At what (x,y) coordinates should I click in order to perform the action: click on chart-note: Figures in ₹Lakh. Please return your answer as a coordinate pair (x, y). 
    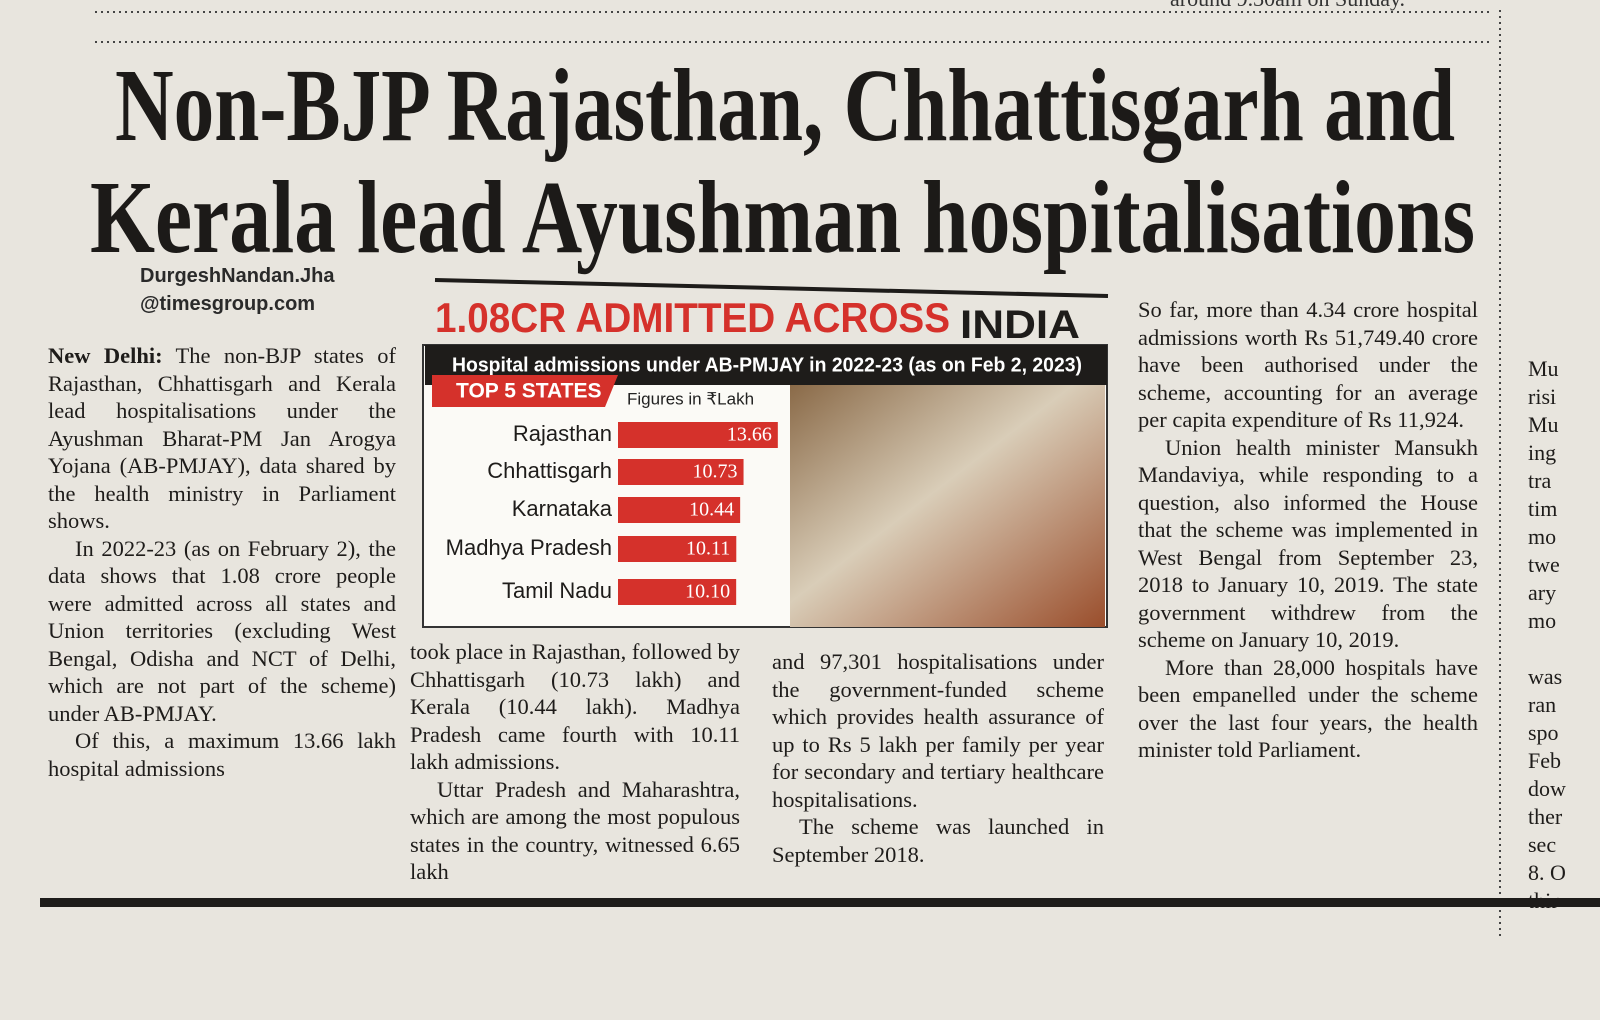
    Looking at the image, I should click on (690, 398).